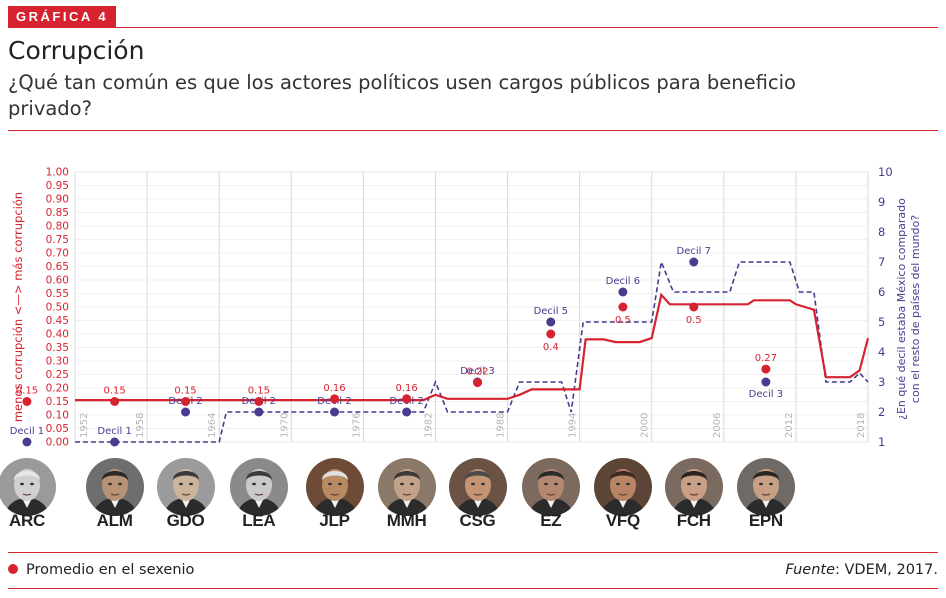  What do you see at coordinates (717, 425) in the screenshot?
I see `year-label: 2006` at bounding box center [717, 425].